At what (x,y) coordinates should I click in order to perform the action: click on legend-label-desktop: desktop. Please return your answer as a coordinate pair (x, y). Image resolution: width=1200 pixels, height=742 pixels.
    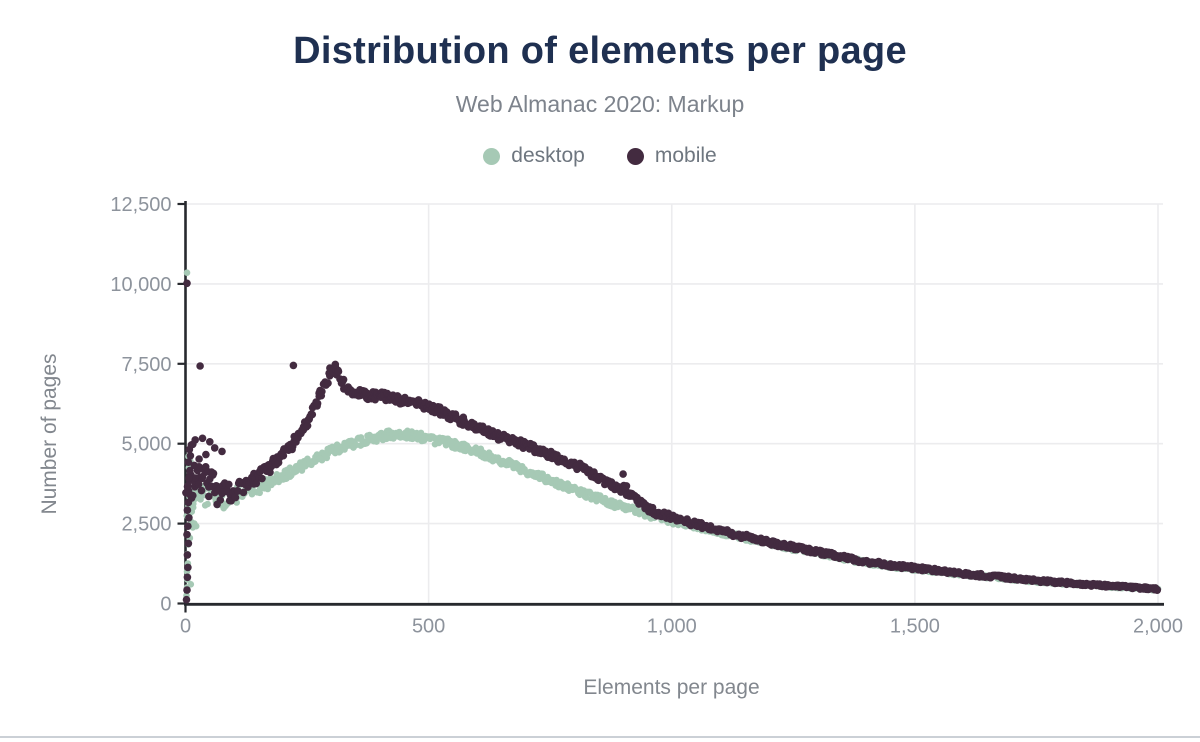
    Looking at the image, I should click on (548, 155).